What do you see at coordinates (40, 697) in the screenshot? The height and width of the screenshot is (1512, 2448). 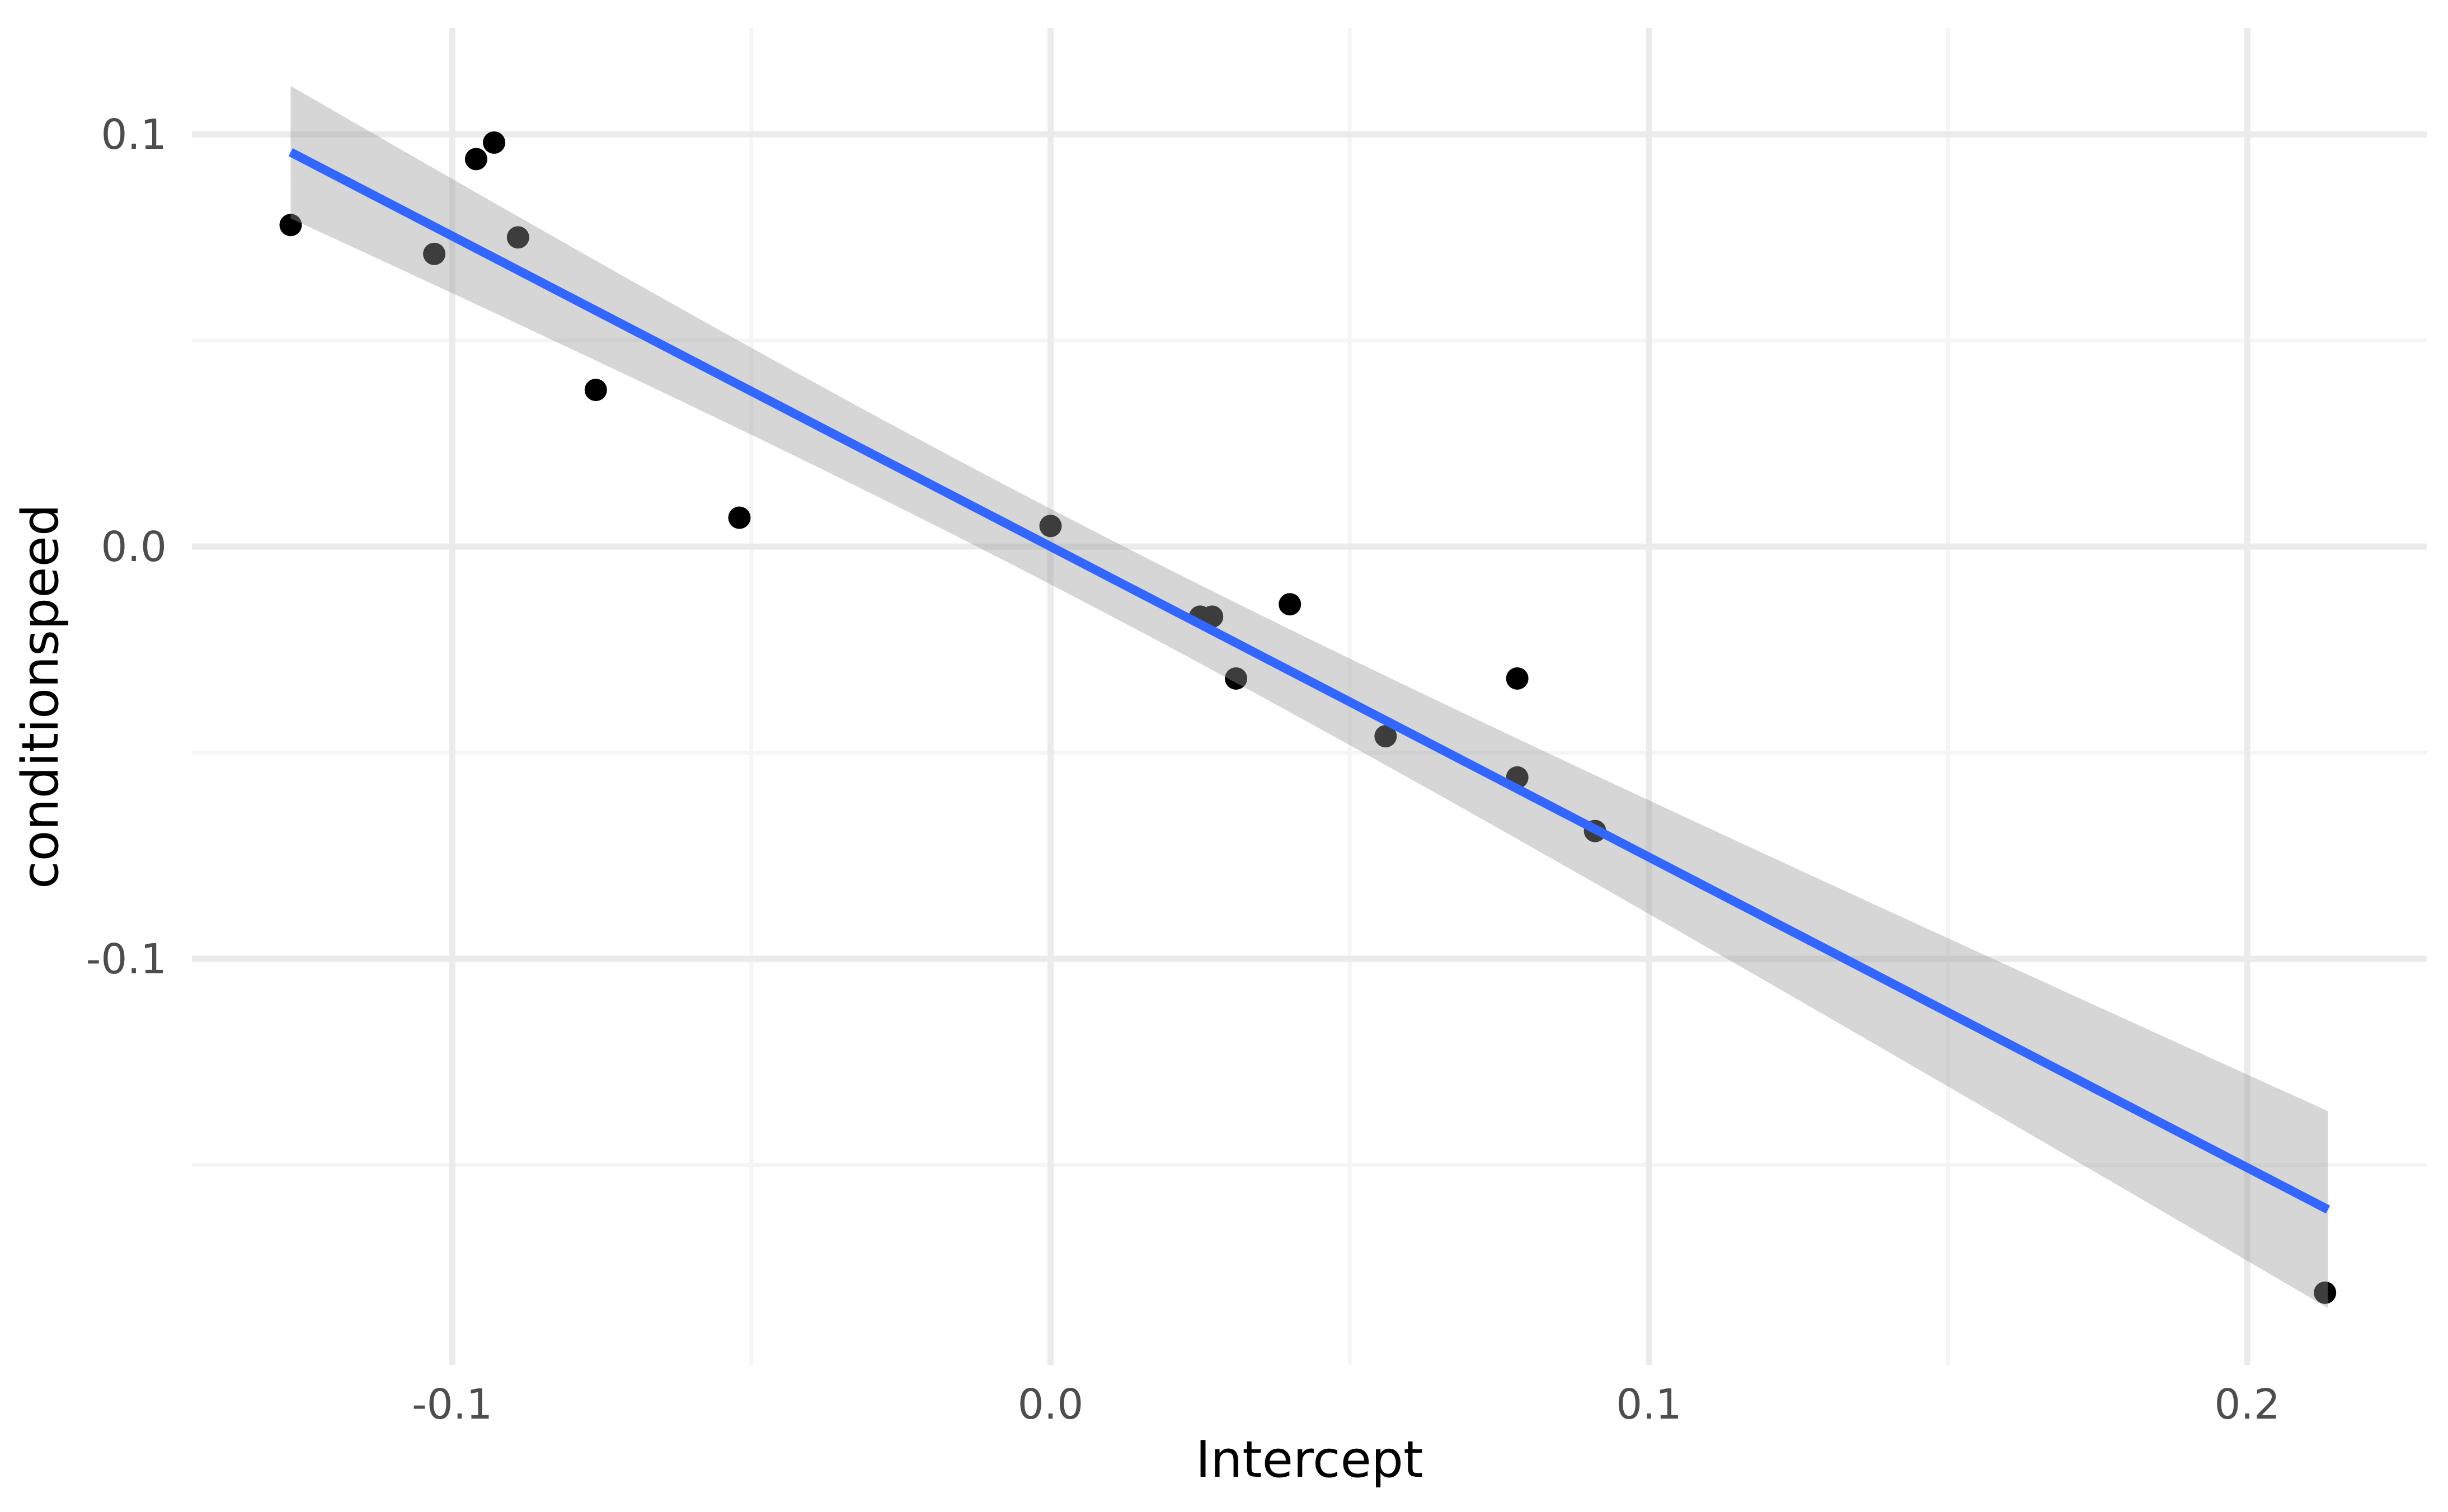 I see `y-axis-title: conditionspeed` at bounding box center [40, 697].